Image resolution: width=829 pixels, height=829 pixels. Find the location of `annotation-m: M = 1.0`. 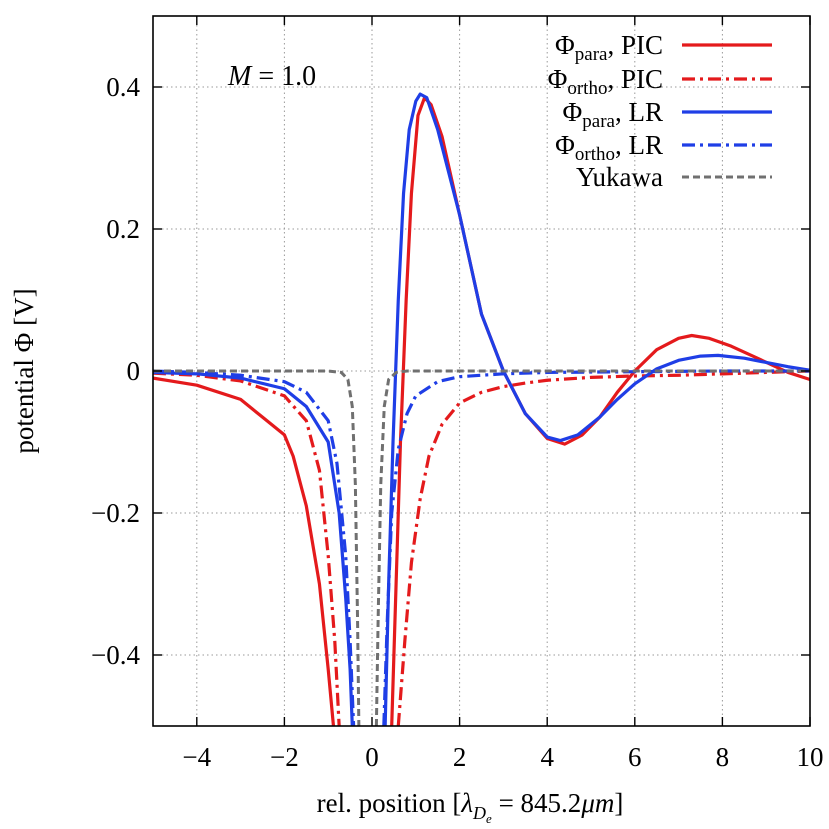

annotation-m: M = 1.0 is located at coordinates (271, 76).